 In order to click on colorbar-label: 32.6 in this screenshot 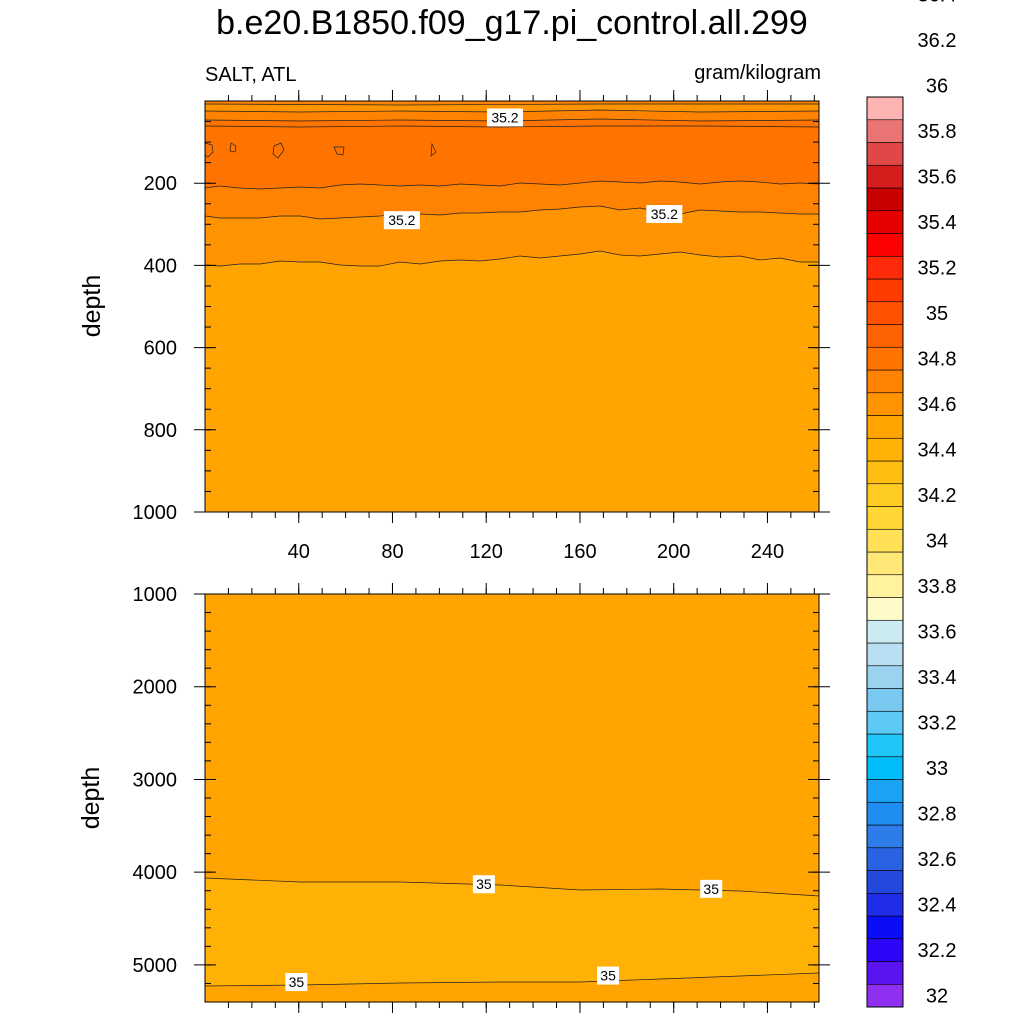, I will do `click(937, 860)`.